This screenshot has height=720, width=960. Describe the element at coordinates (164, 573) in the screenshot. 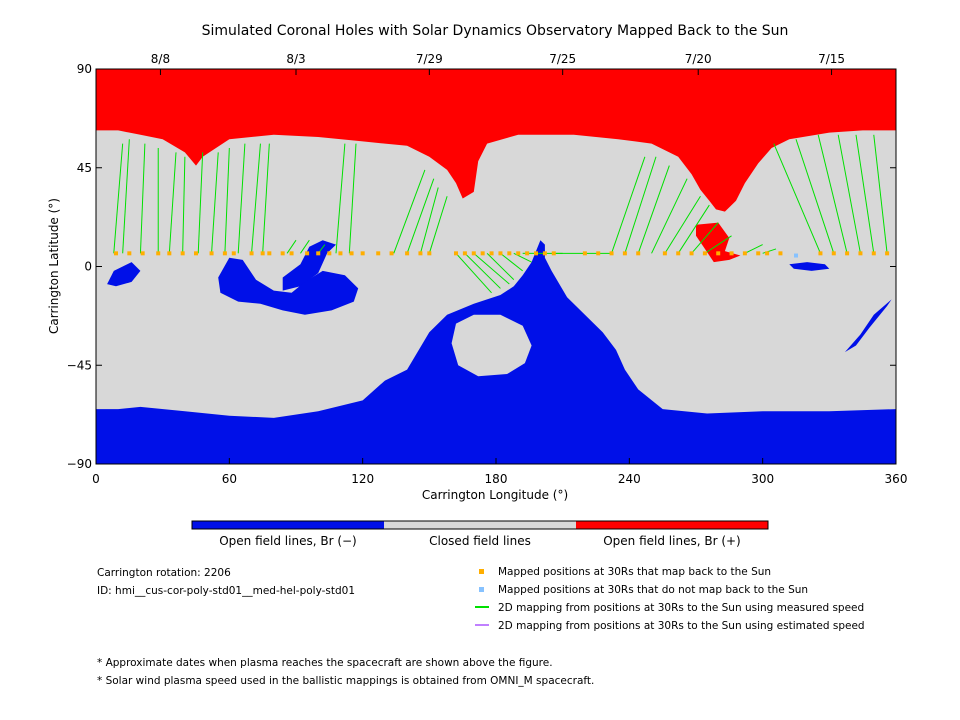

I see `carrington-rotation: Carrington rotation: 2206` at that location.